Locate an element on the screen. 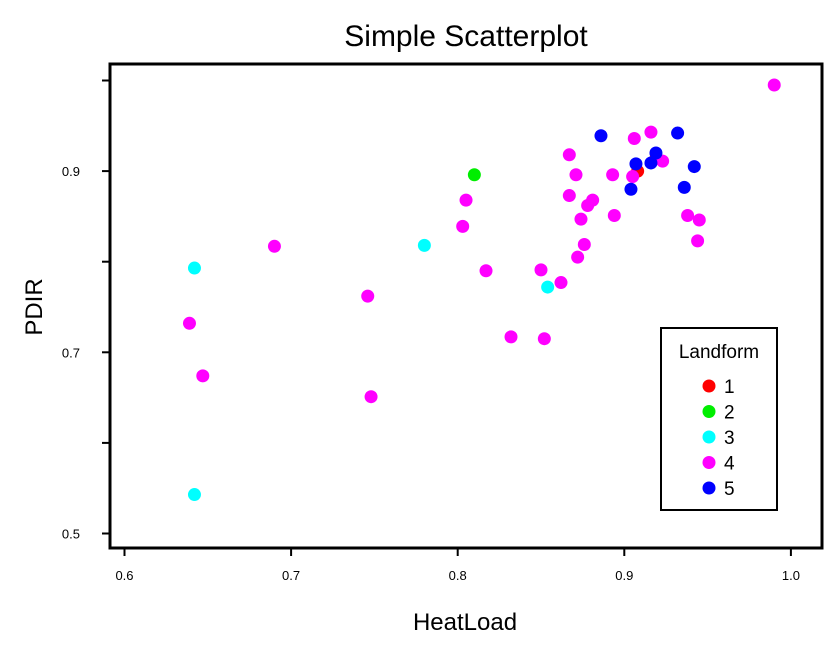 The height and width of the screenshot is (666, 836). legend-items: 1 2 3 4 5 is located at coordinates (718, 438).